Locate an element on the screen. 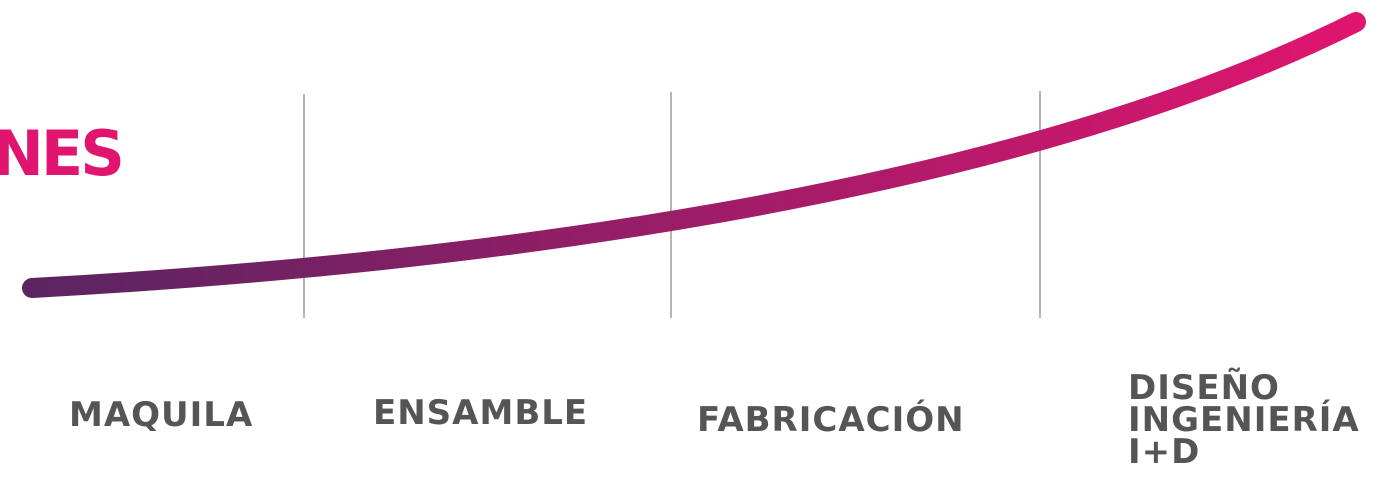 The height and width of the screenshot is (484, 1392). stage-label-fabricacion: FABRICACIÓN is located at coordinates (831, 420).